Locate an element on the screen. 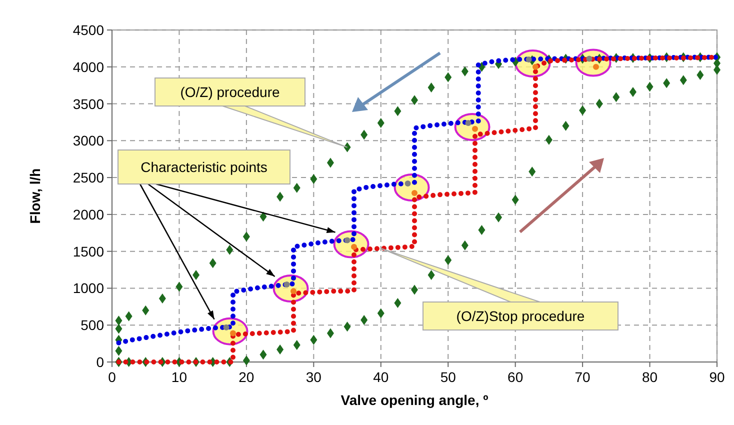 The width and height of the screenshot is (734, 425). y-tick-label: 3500 is located at coordinates (88, 104).